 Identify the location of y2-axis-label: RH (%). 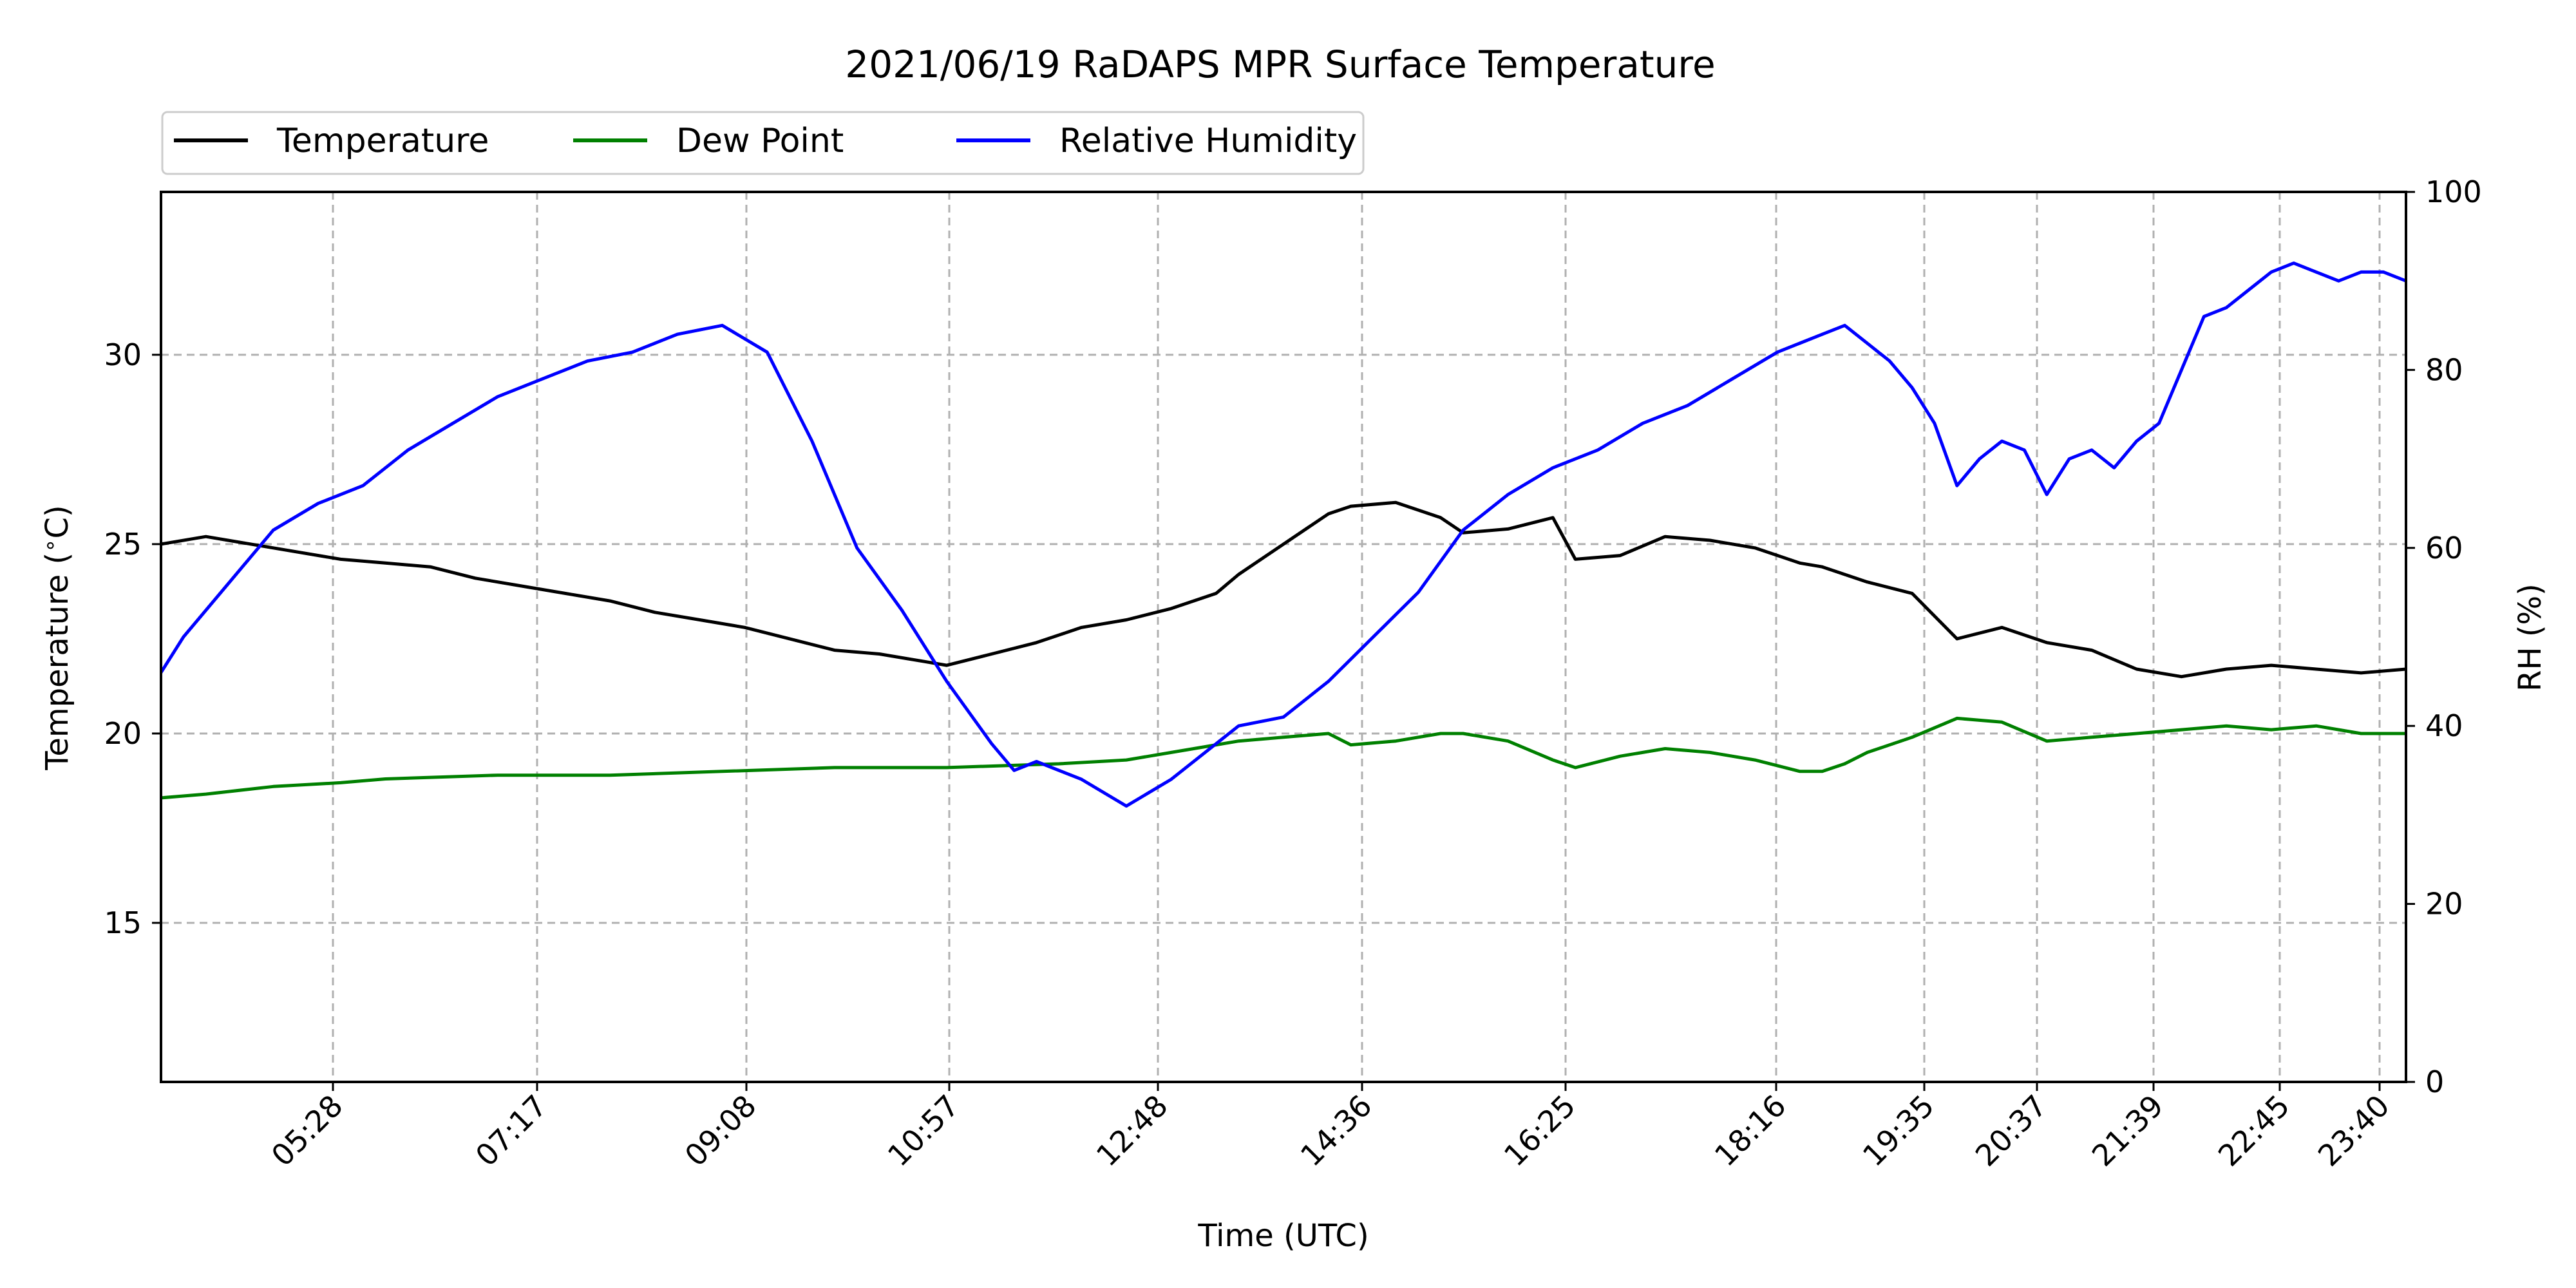
(2530, 637).